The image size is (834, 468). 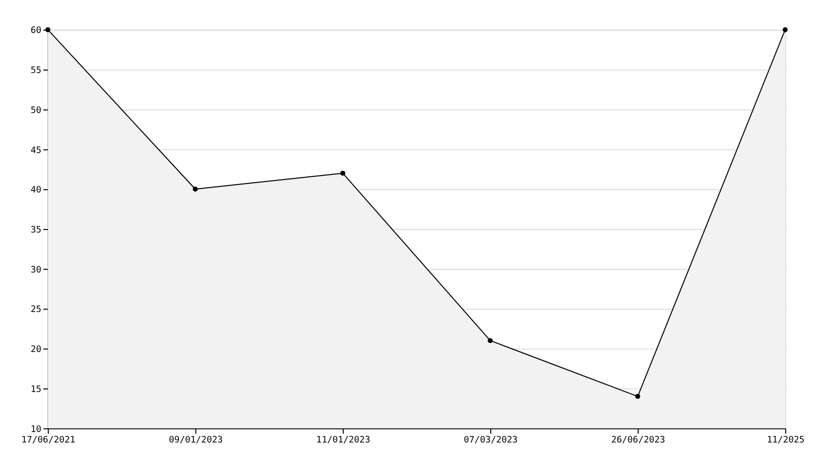 I want to click on x-tick-label: 07/03/2023, so click(x=491, y=441).